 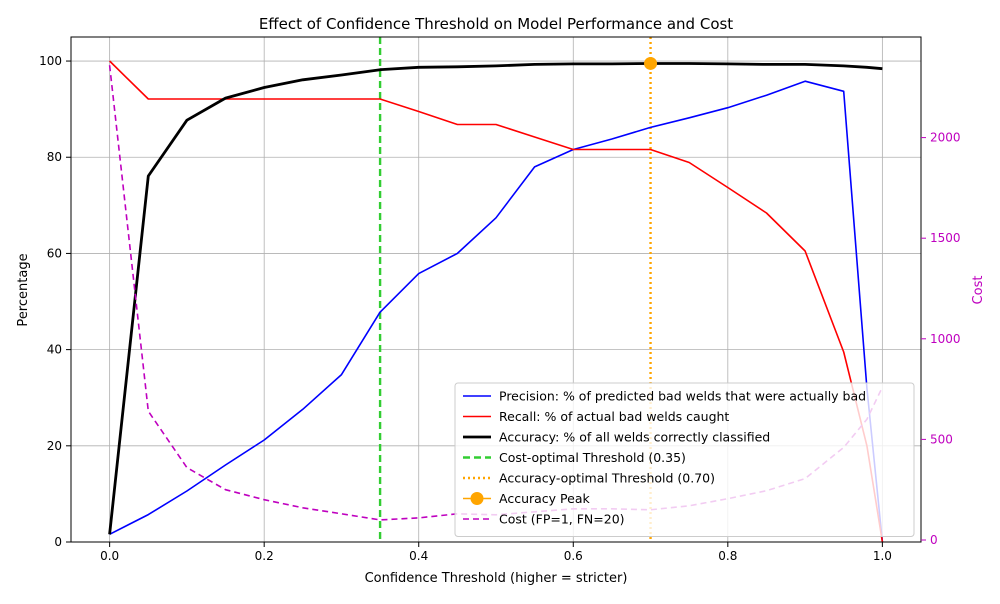 I want to click on y-axis-label: Percentage, so click(x=23, y=289).